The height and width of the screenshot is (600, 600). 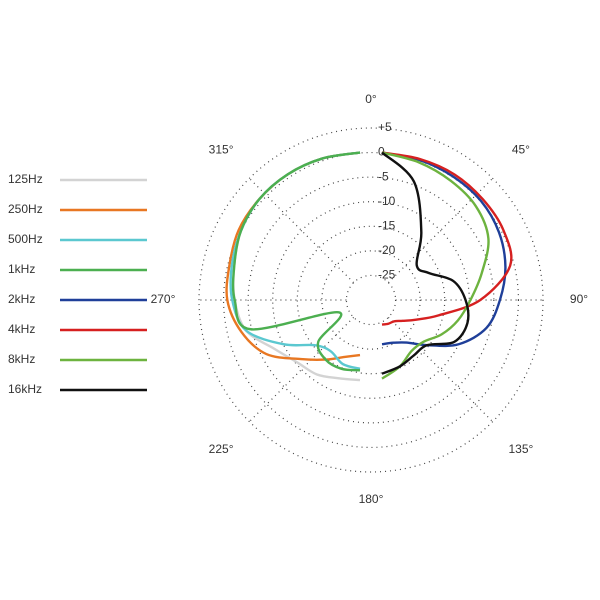 I want to click on angle-label: 270°, so click(x=163, y=299).